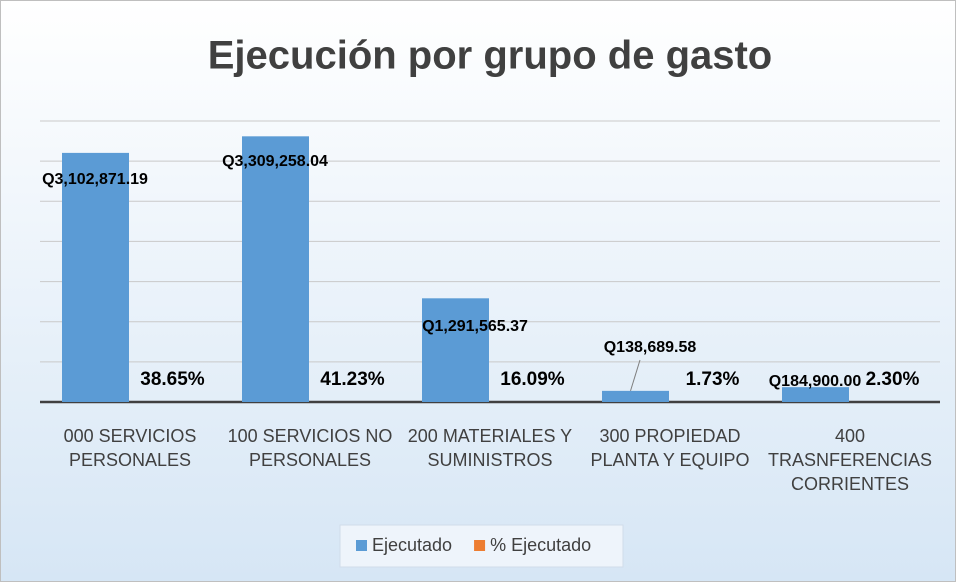 The width and height of the screenshot is (956, 582). I want to click on data-label: Q184,900.00, so click(815, 381).